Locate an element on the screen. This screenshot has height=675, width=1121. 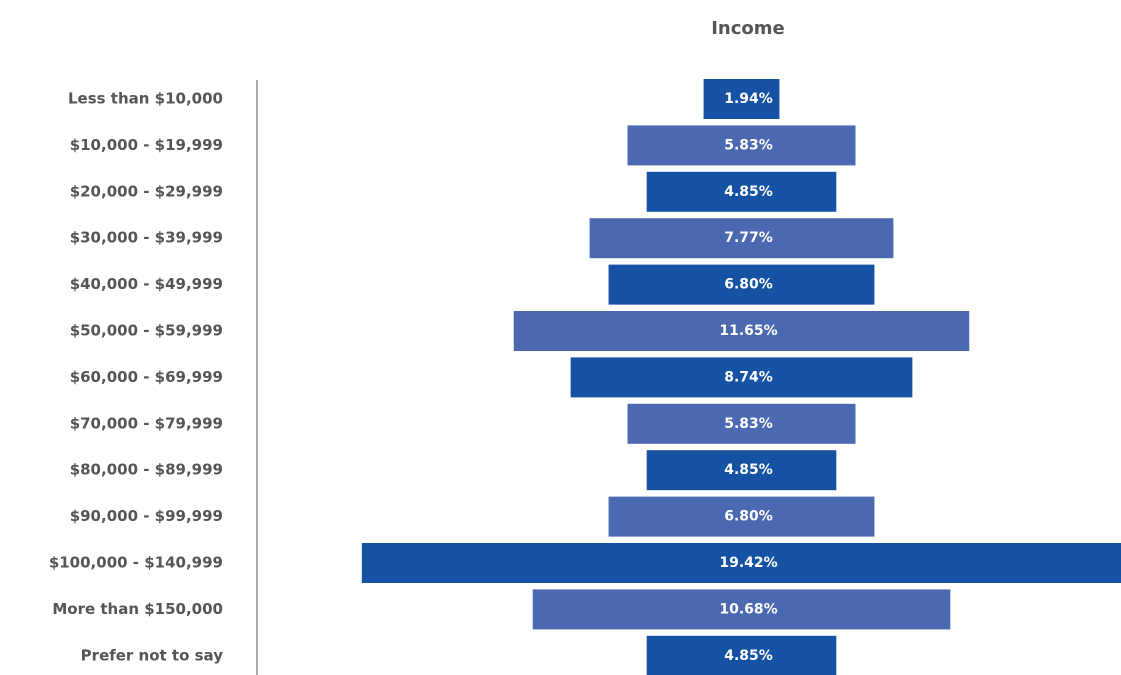
category-label: Less than $10,000 is located at coordinates (145, 99).